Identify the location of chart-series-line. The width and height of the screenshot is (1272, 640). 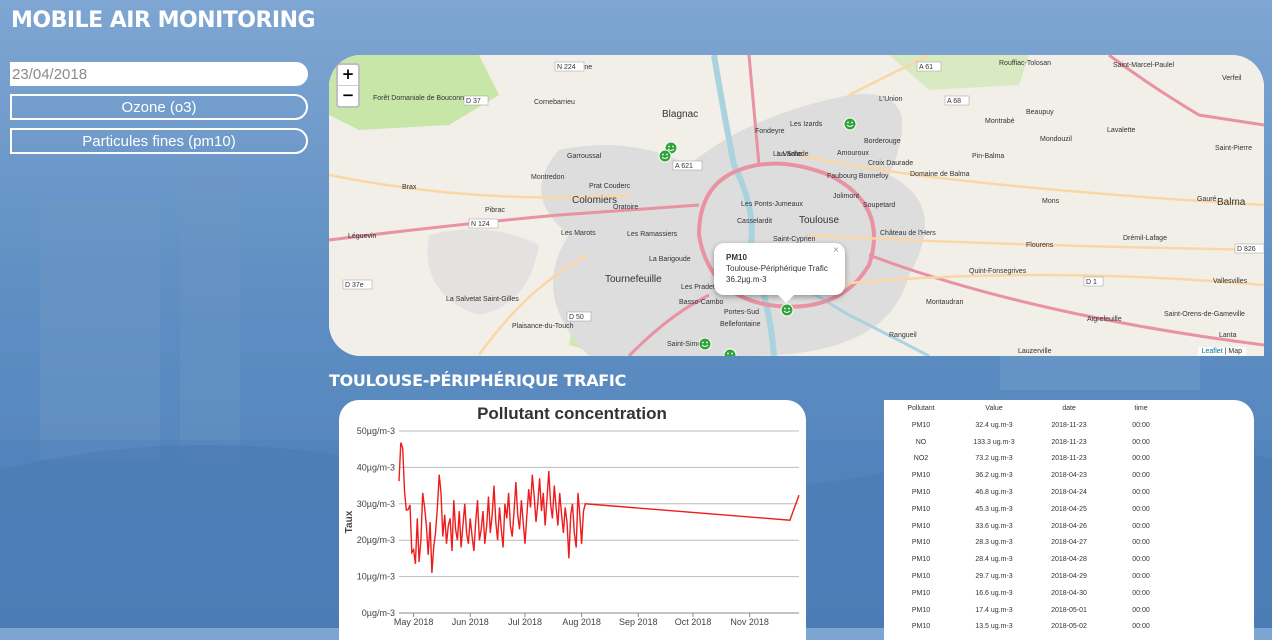
(599, 508).